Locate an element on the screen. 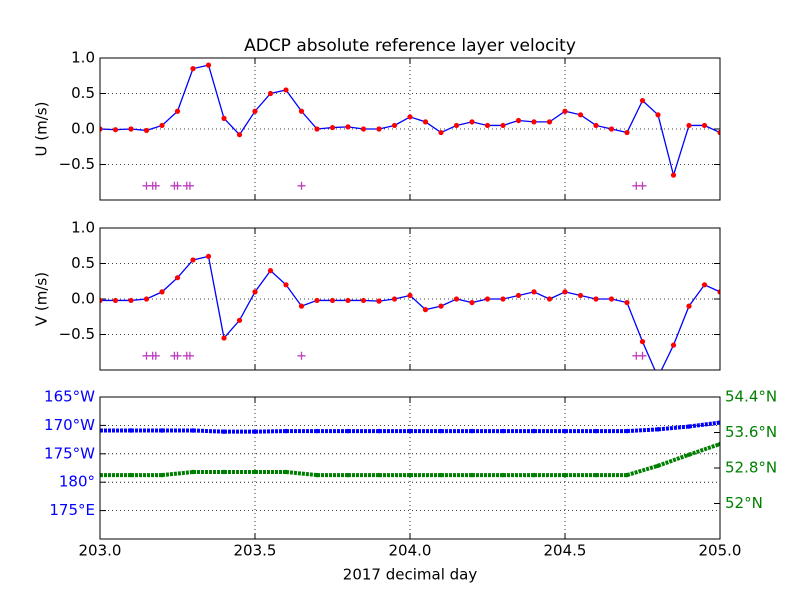  y-tick-label: 180° is located at coordinates (77, 482).